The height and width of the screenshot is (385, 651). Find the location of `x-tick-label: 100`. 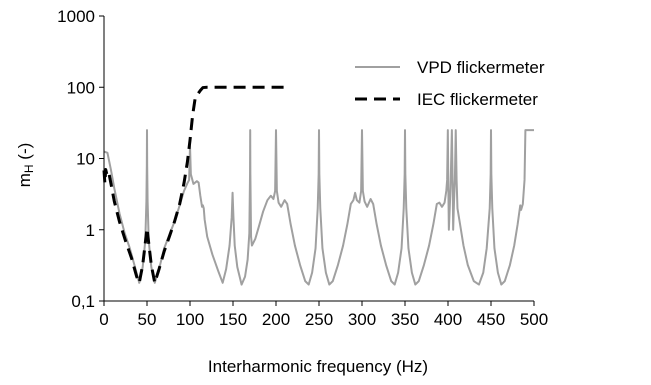

x-tick-label: 100 is located at coordinates (190, 319).